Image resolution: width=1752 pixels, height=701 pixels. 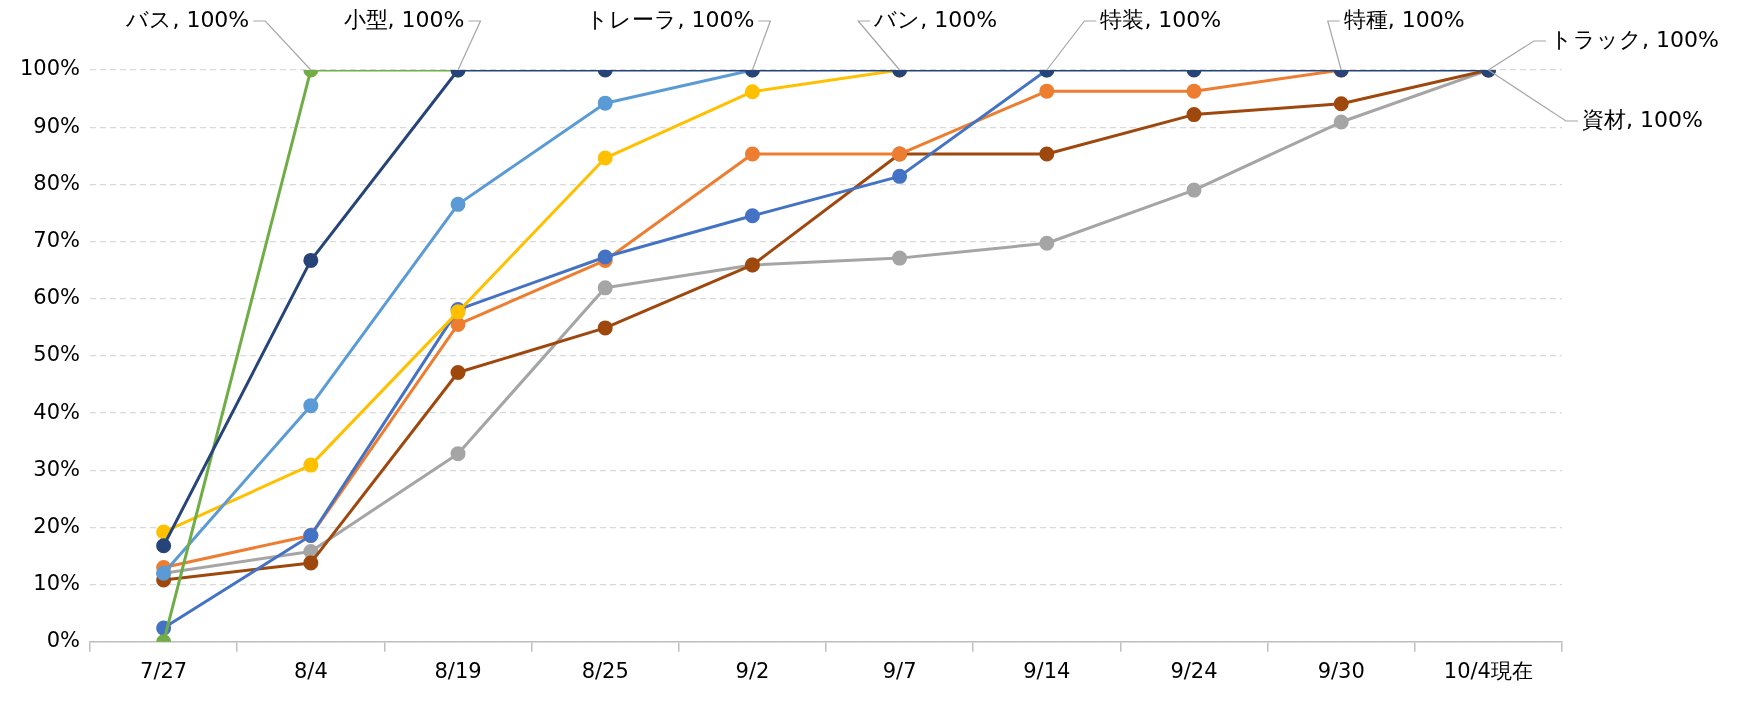 What do you see at coordinates (752, 670) in the screenshot?
I see `x-tick-label: 9/2` at bounding box center [752, 670].